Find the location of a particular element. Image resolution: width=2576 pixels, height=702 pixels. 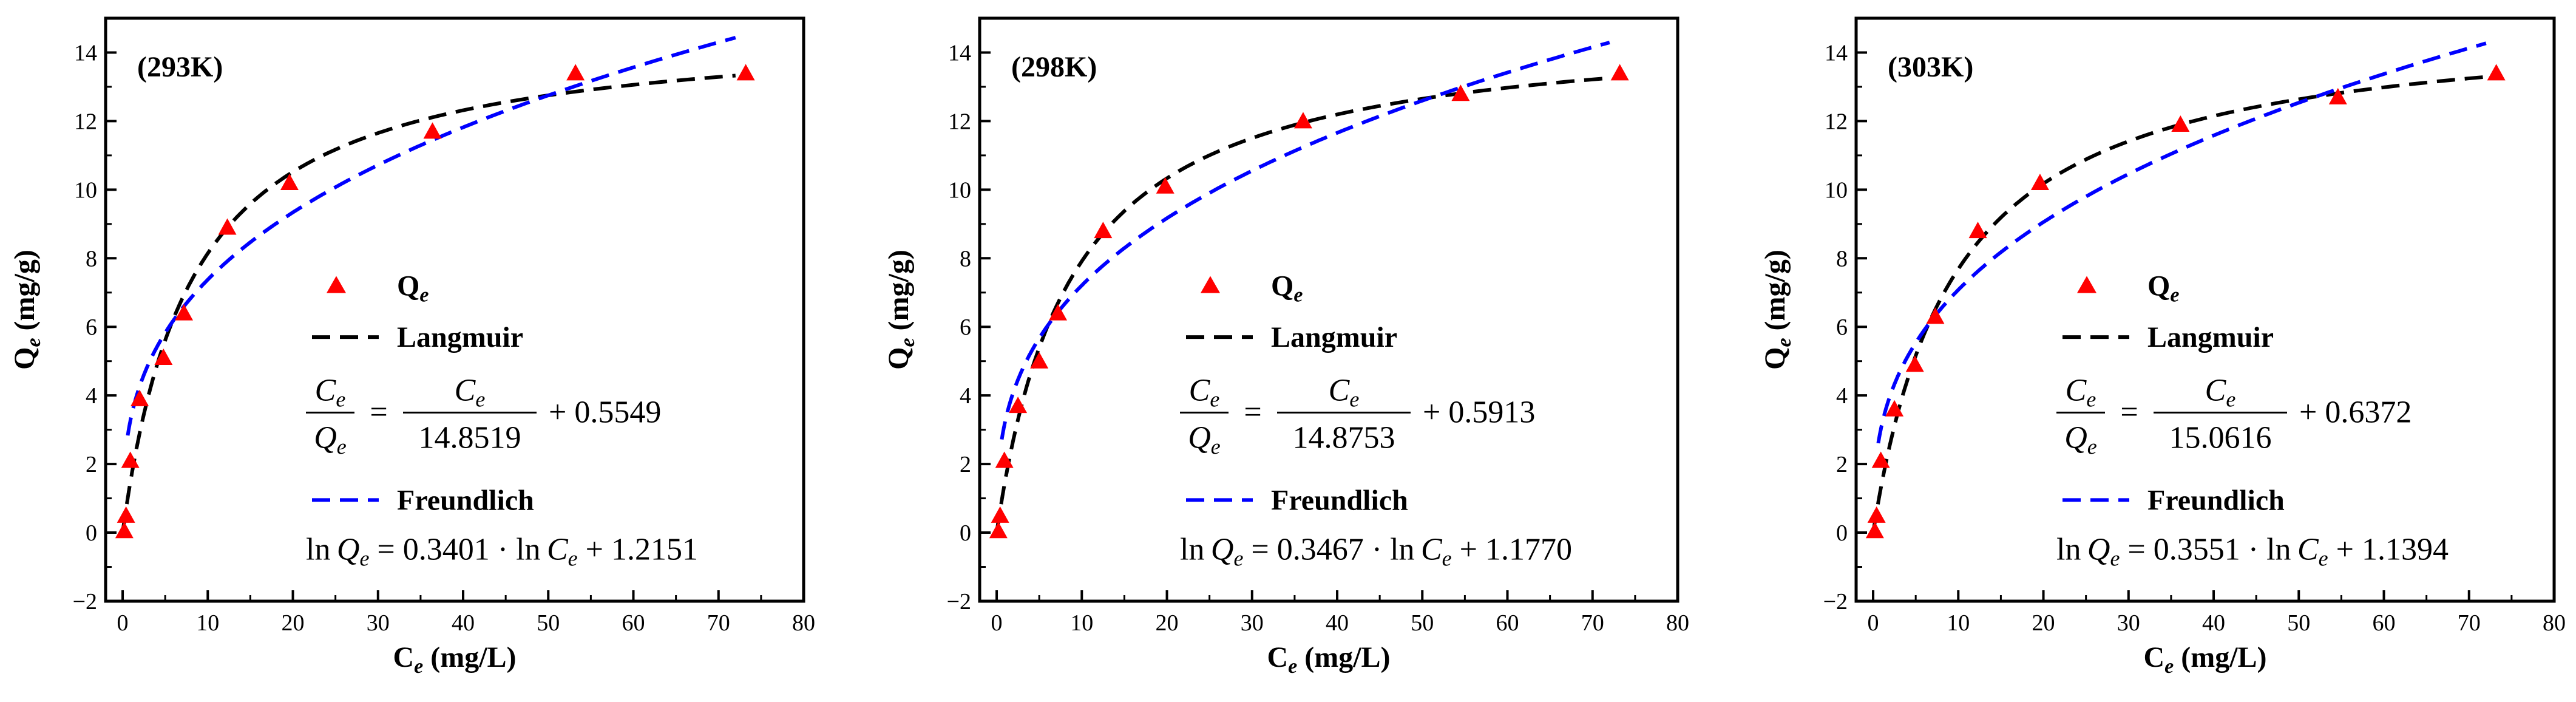

freundlich-tail: + 1.1770 is located at coordinates (1512, 549).